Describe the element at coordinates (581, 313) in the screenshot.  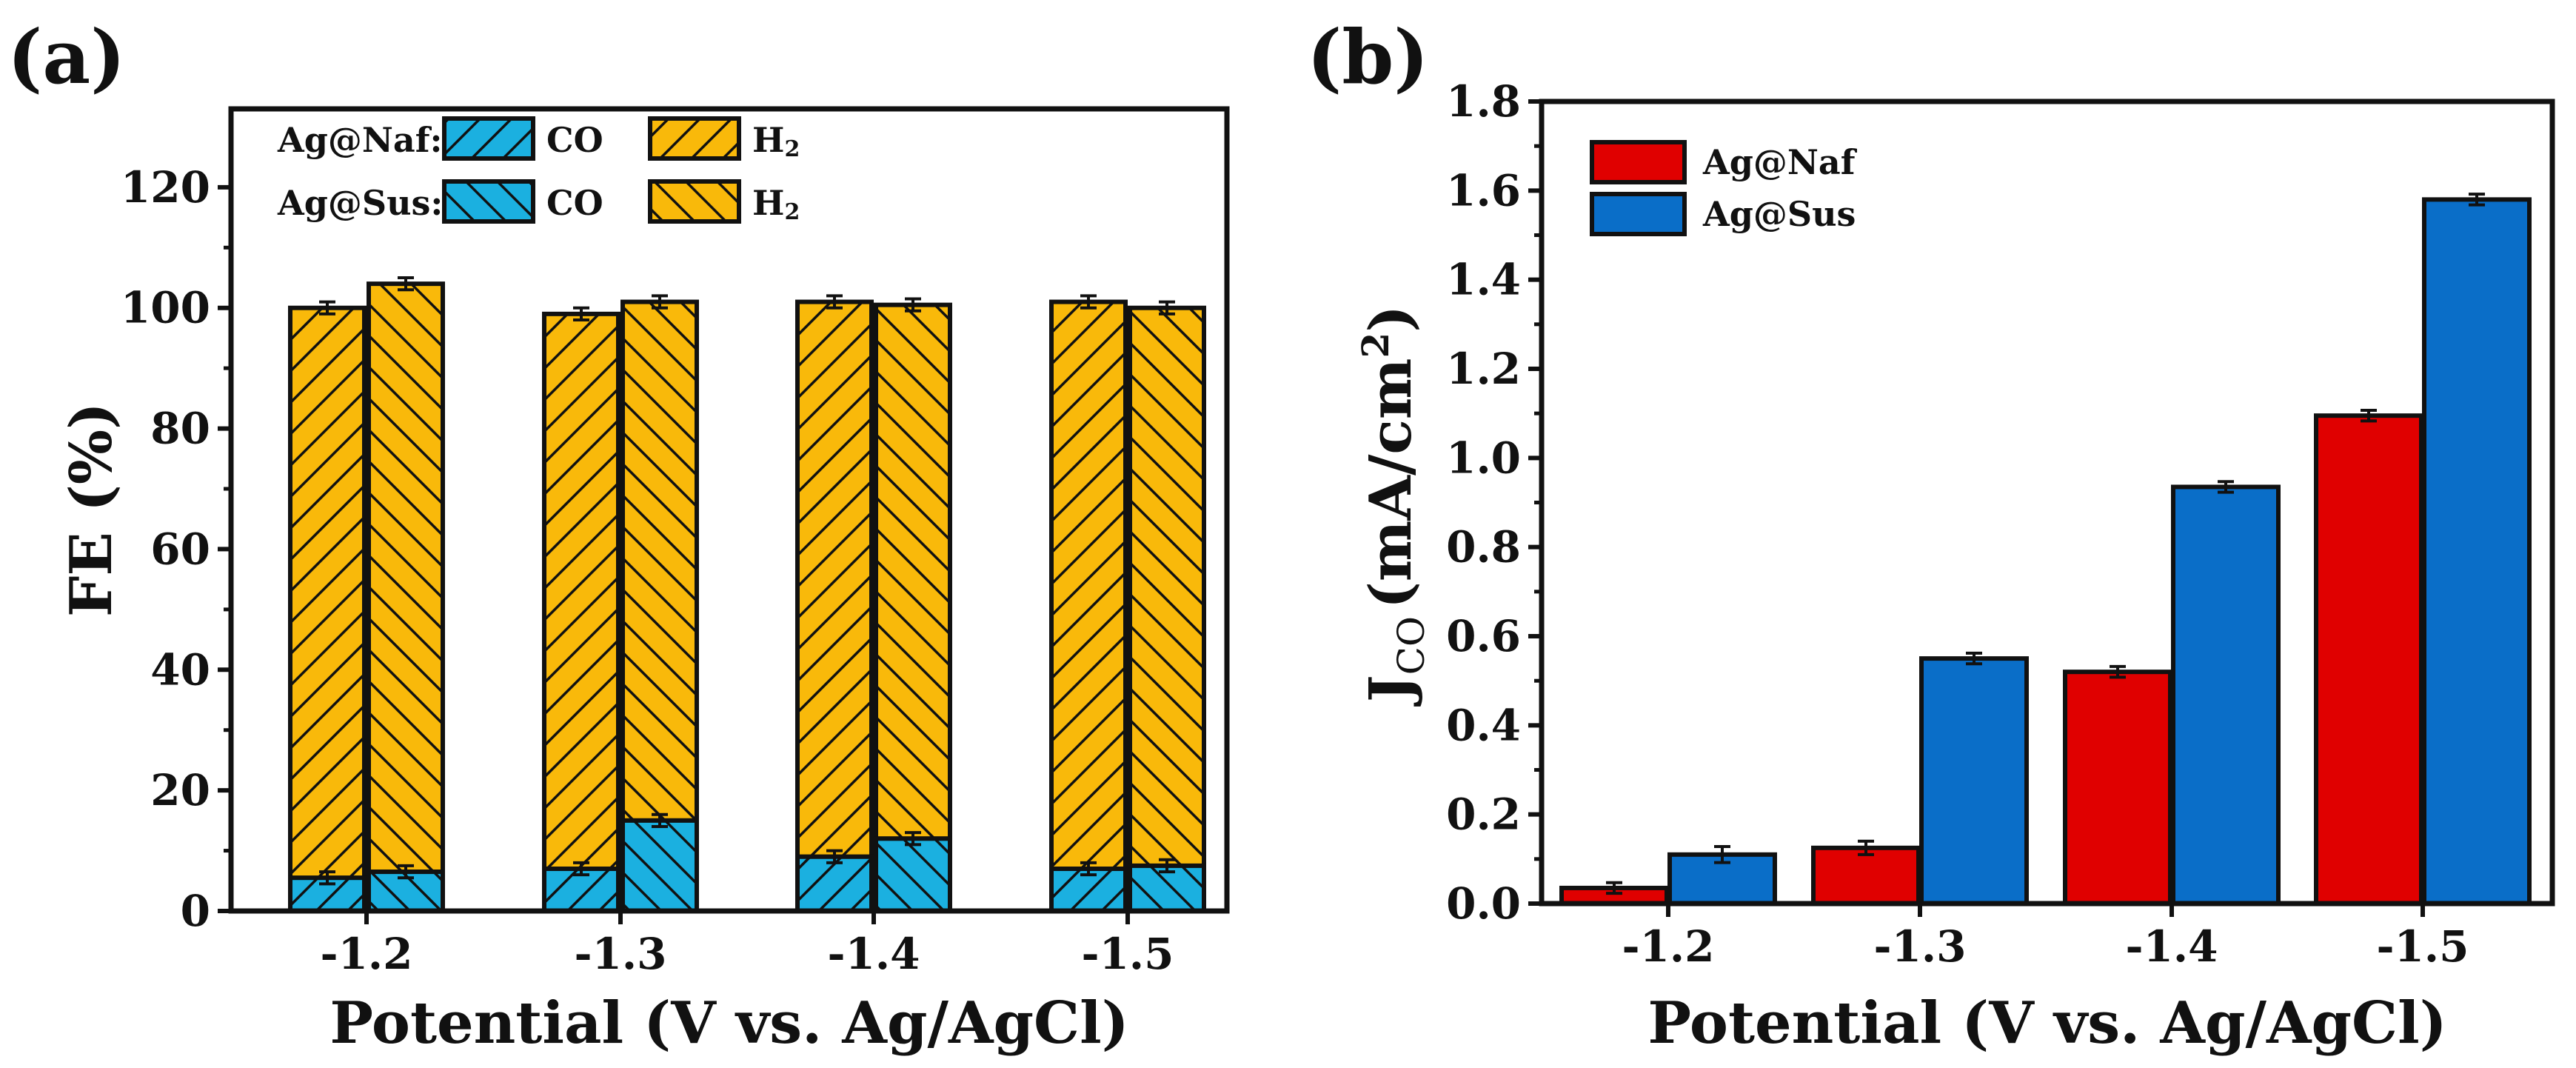
I see `err-a-Ag@Naf-total--1.3` at that location.